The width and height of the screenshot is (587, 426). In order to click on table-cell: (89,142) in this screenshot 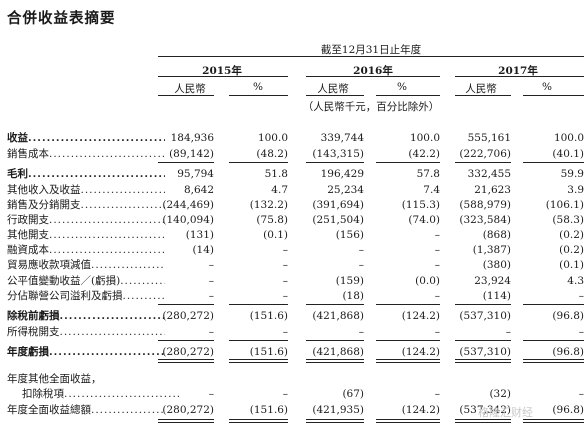, I will do `click(191, 154)`.